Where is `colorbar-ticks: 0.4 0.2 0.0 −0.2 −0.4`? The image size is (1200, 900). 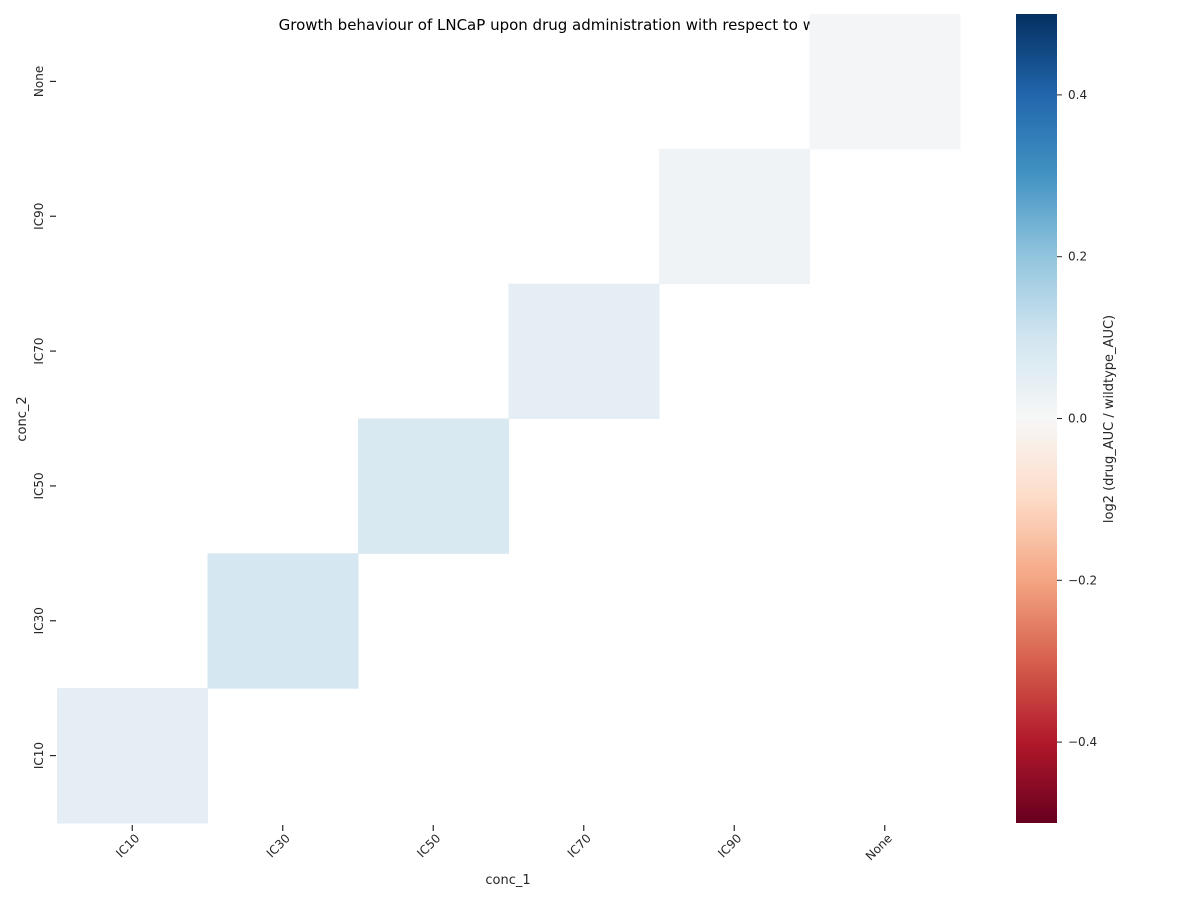 colorbar-ticks: 0.4 0.2 0.0 −0.2 −0.4 is located at coordinates (1077, 418).